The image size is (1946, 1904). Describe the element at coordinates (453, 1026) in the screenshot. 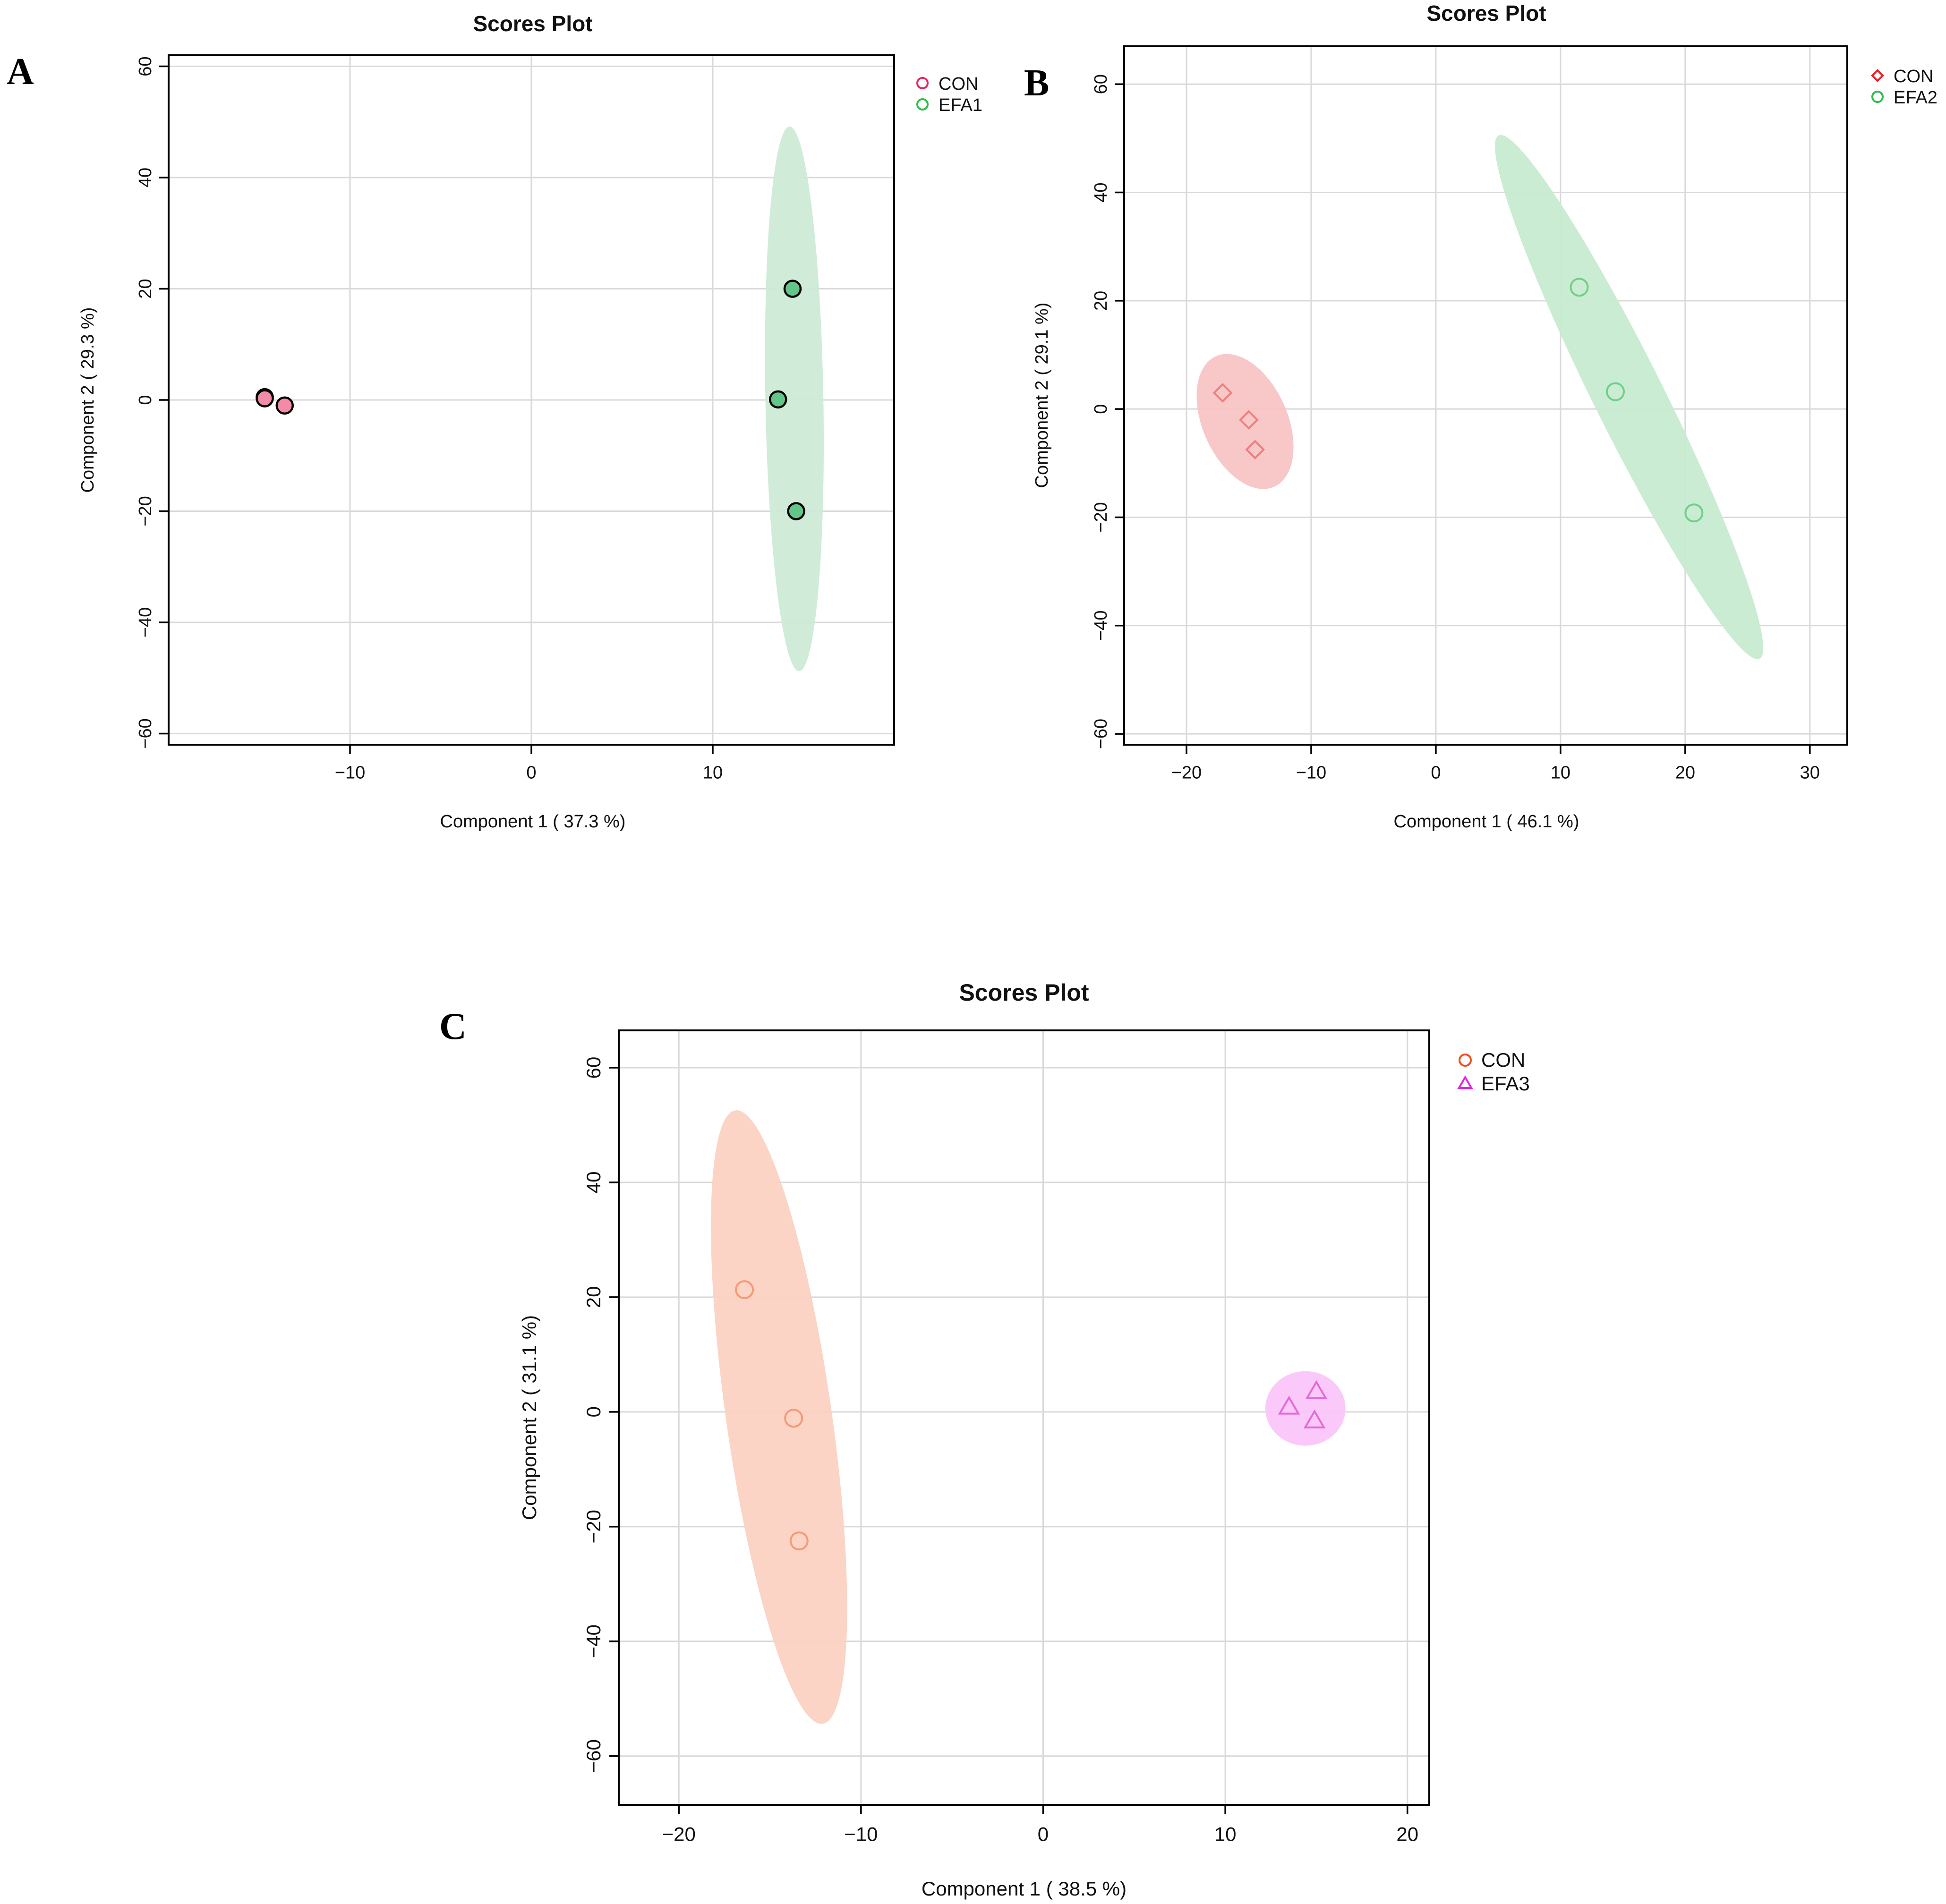

I see `panel-c-letter: C` at that location.